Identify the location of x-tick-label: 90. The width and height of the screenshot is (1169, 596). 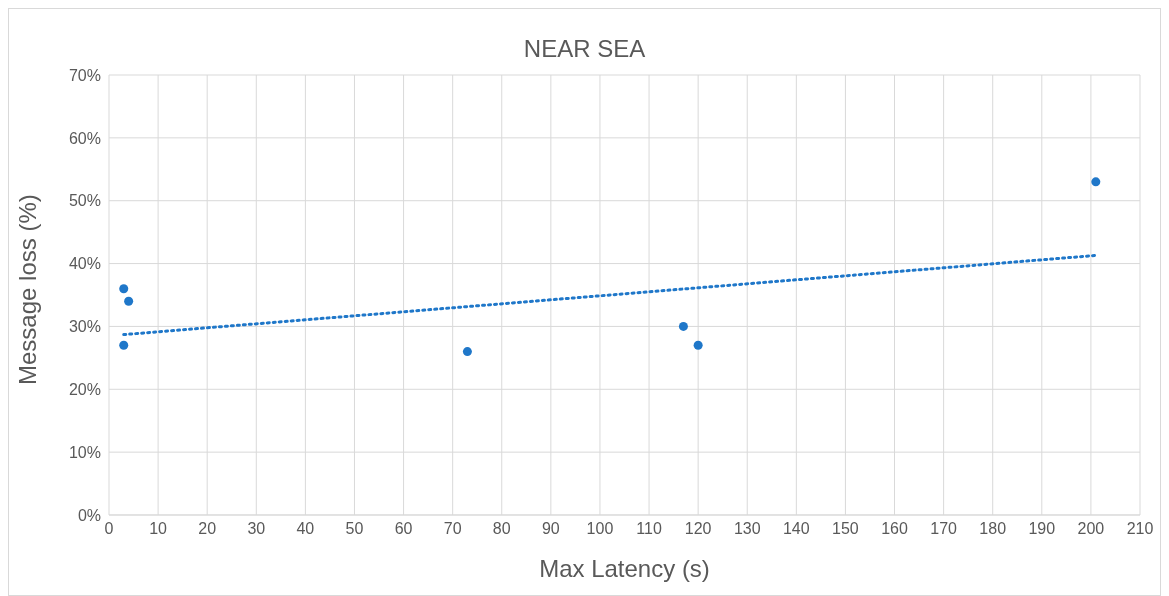
(550, 529).